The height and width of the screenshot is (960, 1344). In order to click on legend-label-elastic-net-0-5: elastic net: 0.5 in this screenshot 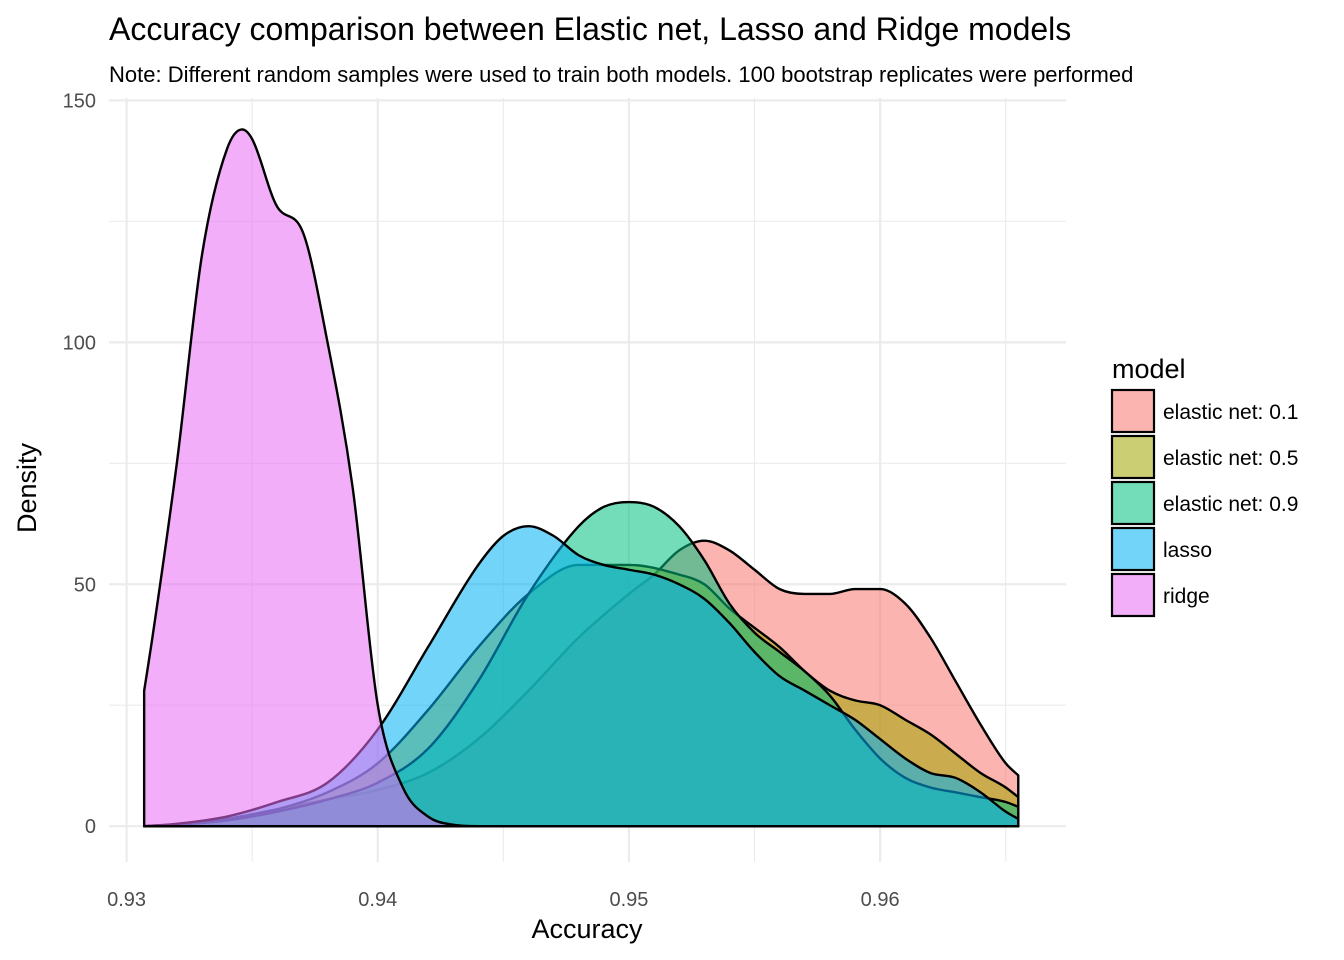, I will do `click(1230, 458)`.